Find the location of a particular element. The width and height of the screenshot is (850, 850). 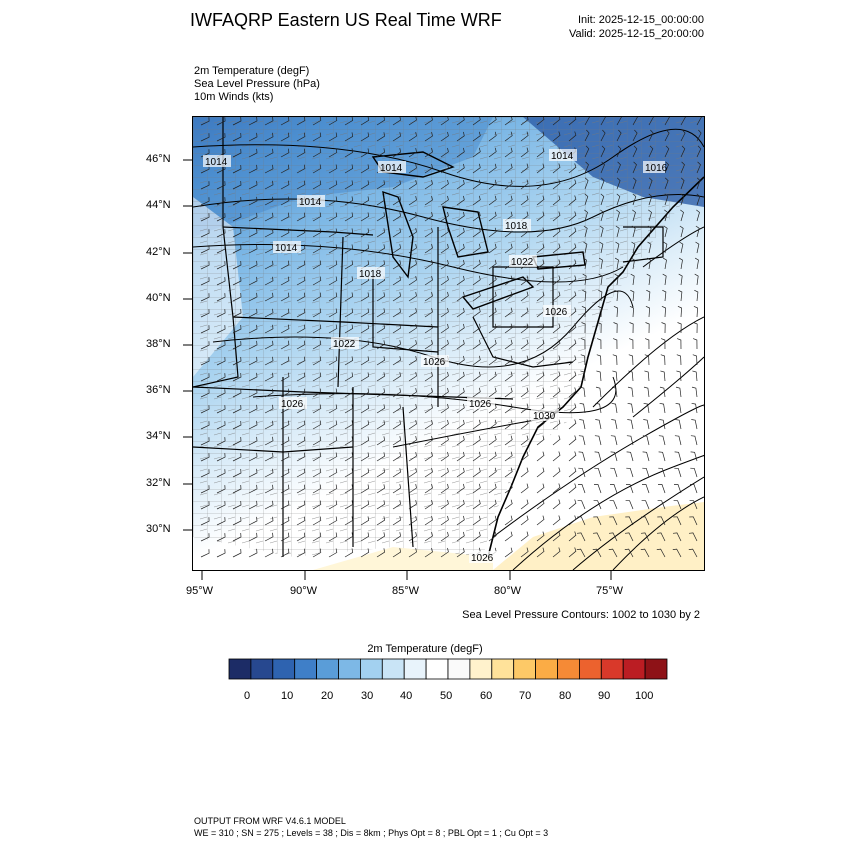

lat-tick: 42°N is located at coordinates (158, 252).